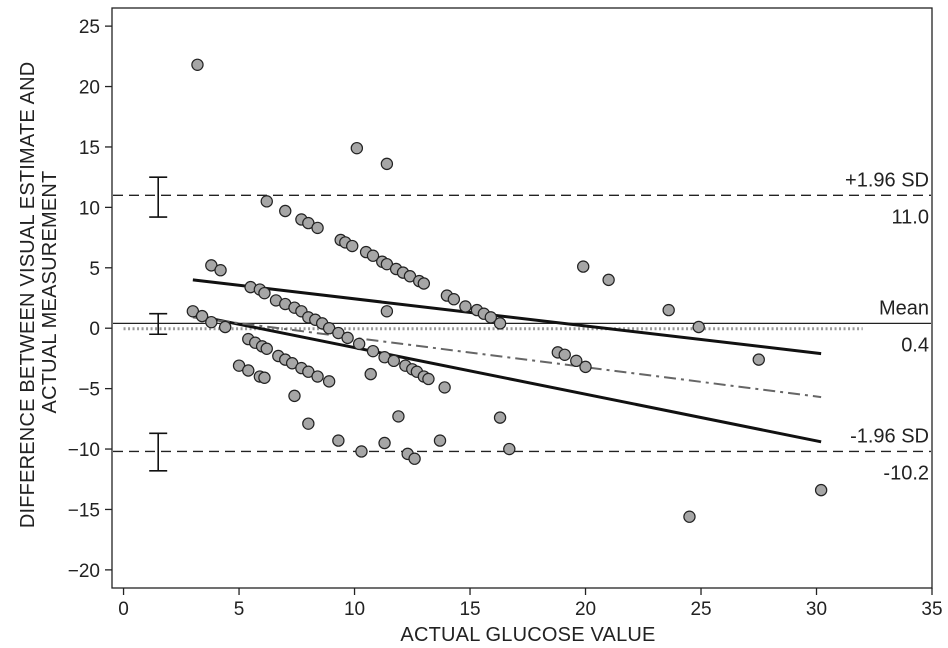  I want to click on x-tick-label: 10, so click(354, 609).